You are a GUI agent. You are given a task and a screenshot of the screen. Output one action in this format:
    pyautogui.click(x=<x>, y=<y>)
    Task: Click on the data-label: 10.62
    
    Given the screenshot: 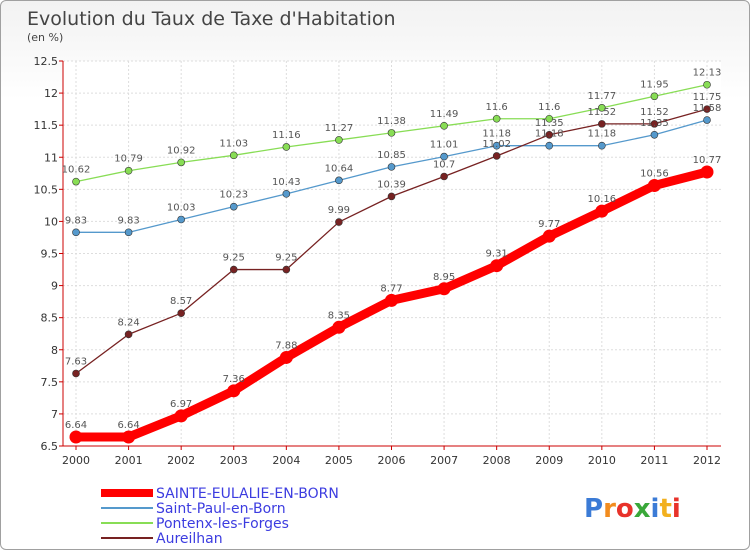 What is the action you would take?
    pyautogui.click(x=76, y=170)
    